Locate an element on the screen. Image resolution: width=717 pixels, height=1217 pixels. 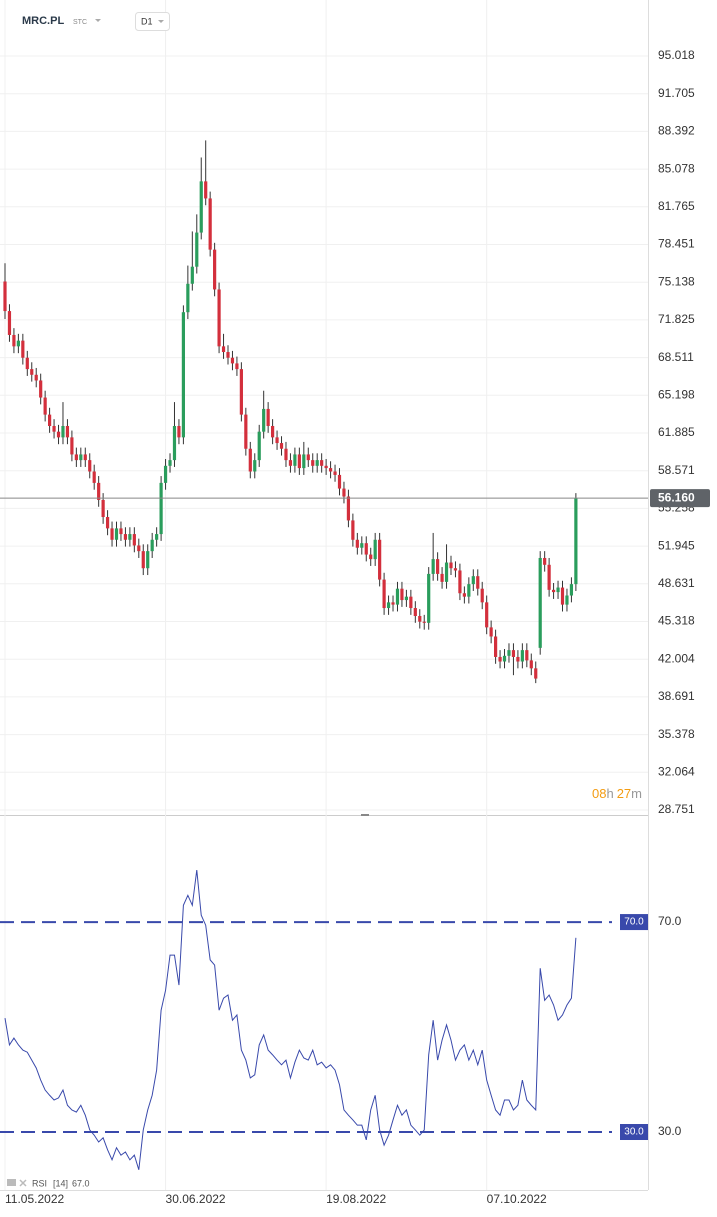
countdown-minutes-unit: m is located at coordinates (636, 793).